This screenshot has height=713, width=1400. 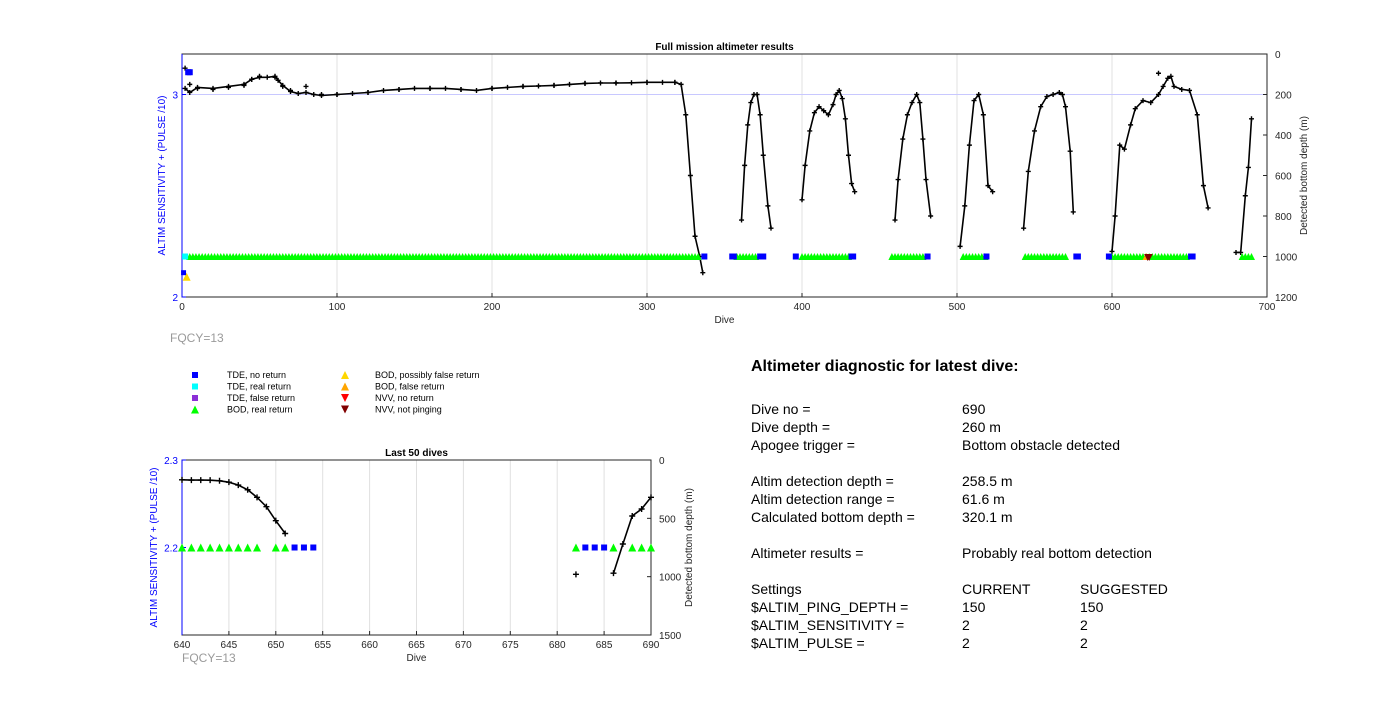 I want to click on tde-real-return-marker, so click(x=185, y=256).